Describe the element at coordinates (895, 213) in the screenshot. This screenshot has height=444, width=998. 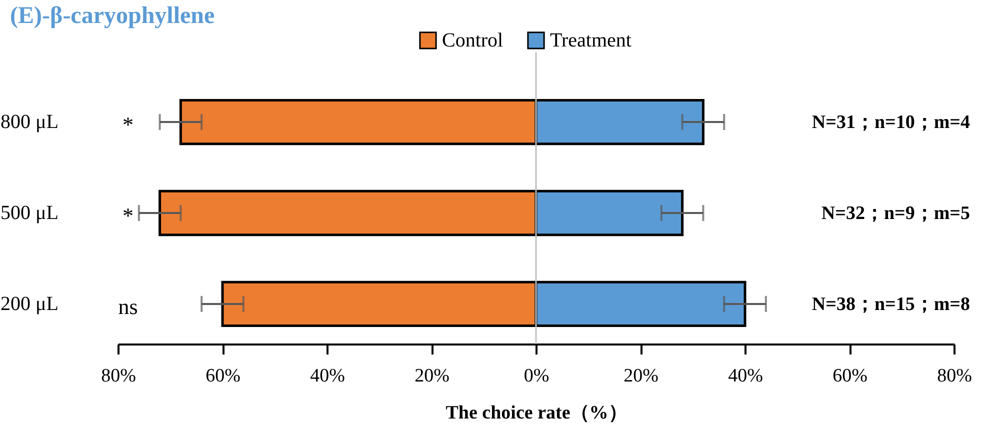
I see `annotation: N=32；n=9；m=5` at that location.